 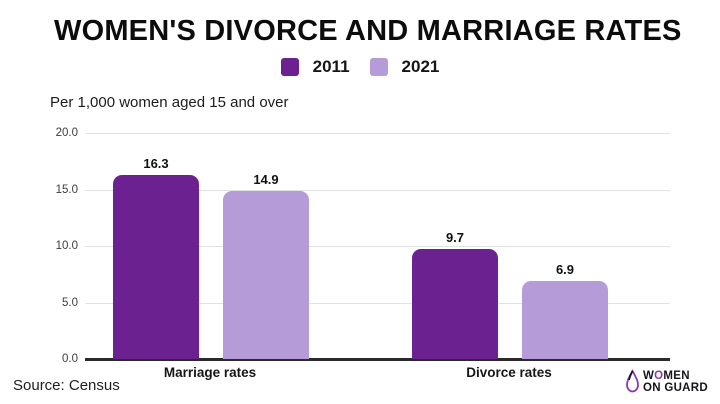 What do you see at coordinates (565, 270) in the screenshot?
I see `bar-value-label: 6.9` at bounding box center [565, 270].